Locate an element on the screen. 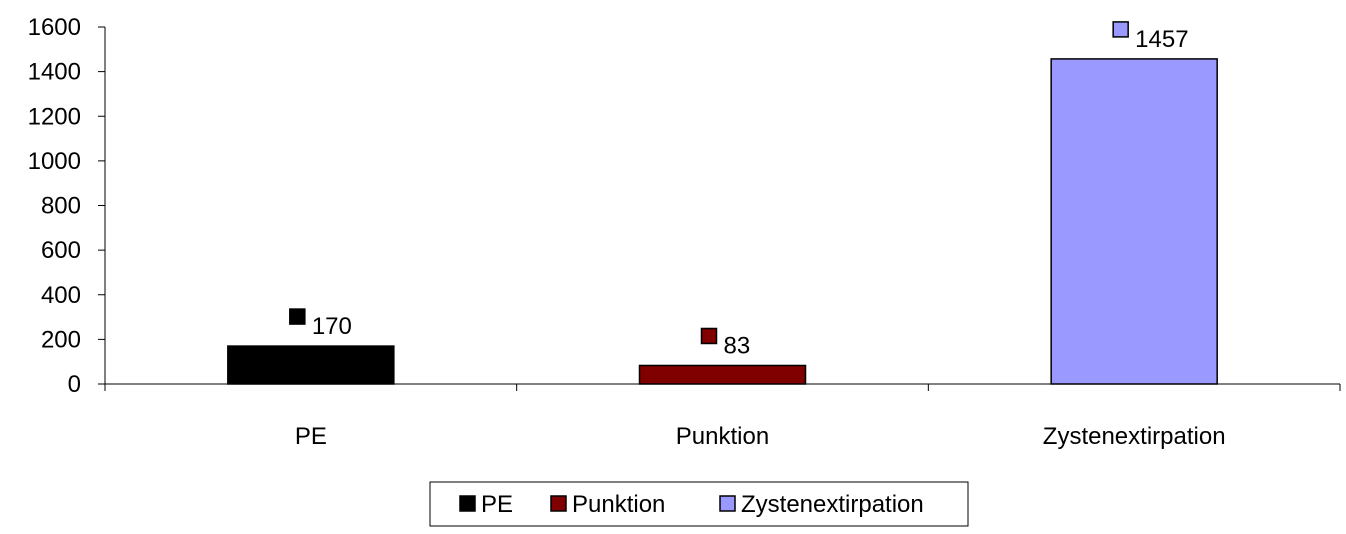 The width and height of the screenshot is (1346, 534). y-axis: 0 200 400 600 800 1000 1200 1400 1600 is located at coordinates (67, 206).